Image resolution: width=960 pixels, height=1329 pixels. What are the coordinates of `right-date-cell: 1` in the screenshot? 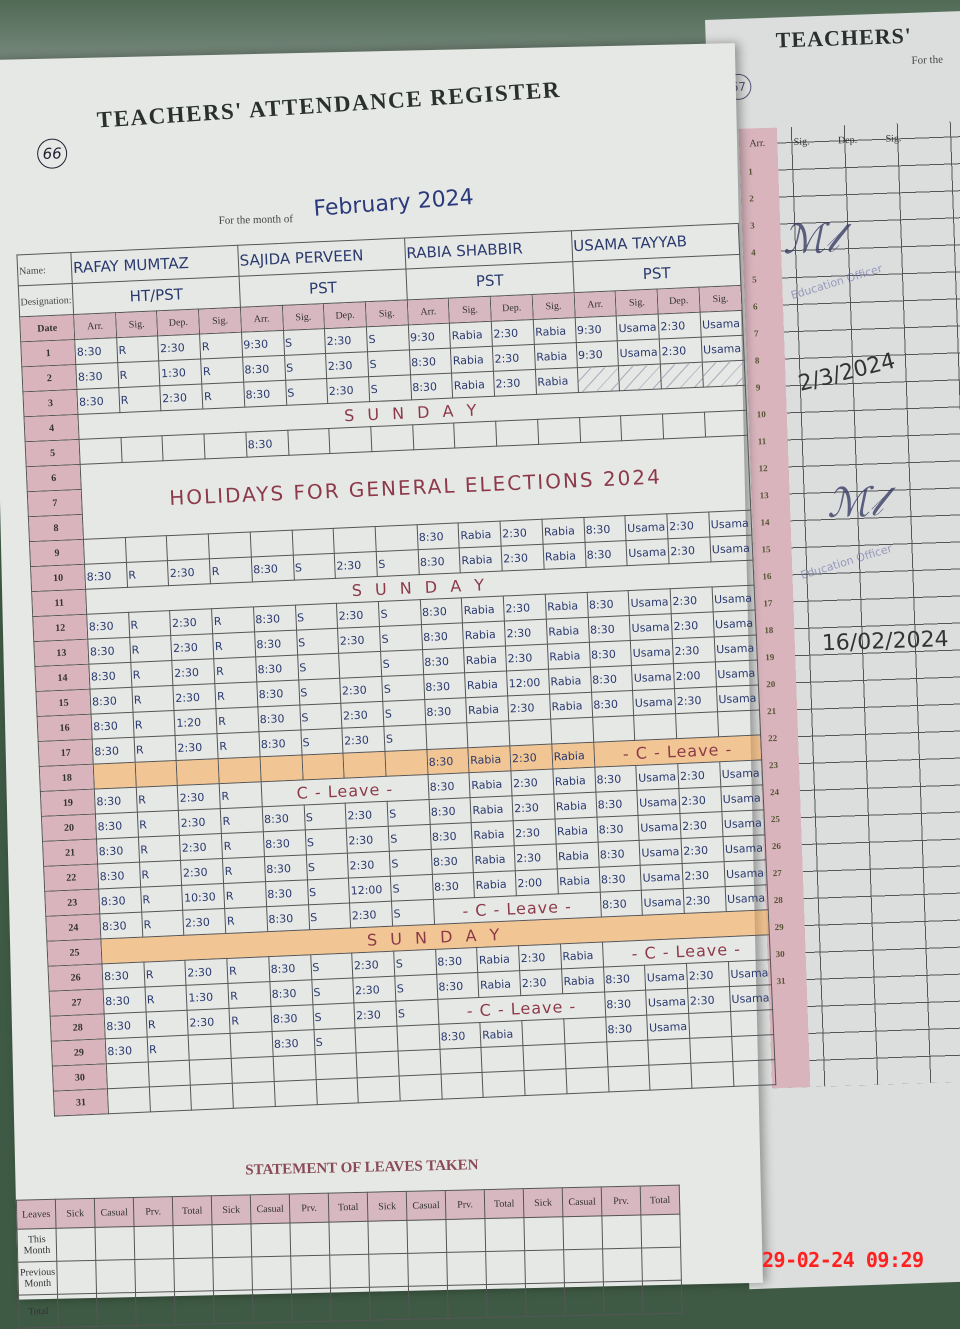 It's located at (750, 171).